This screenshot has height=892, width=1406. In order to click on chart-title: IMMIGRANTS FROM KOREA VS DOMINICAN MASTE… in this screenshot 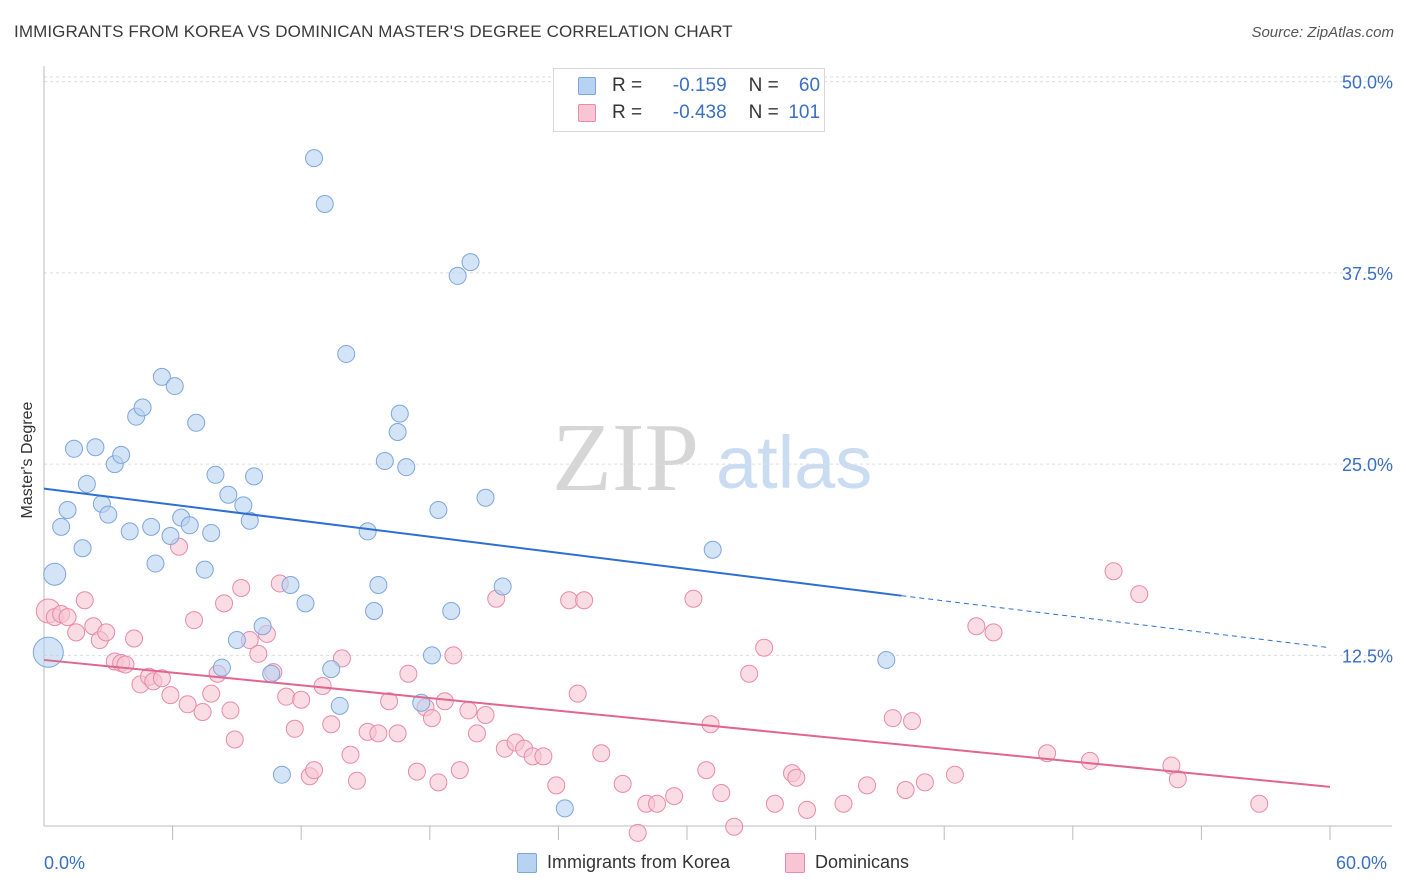, I will do `click(373, 31)`.